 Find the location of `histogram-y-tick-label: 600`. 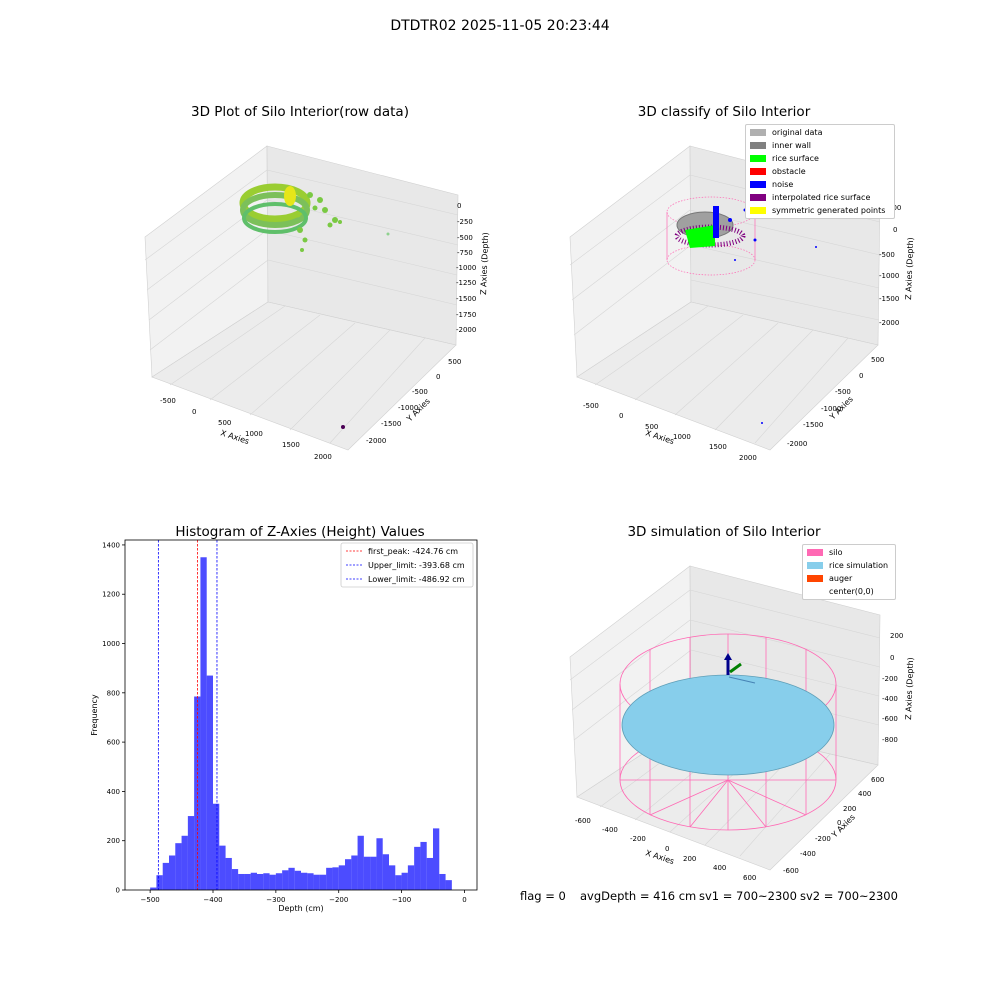

histogram-y-tick-label: 600 is located at coordinates (113, 743).